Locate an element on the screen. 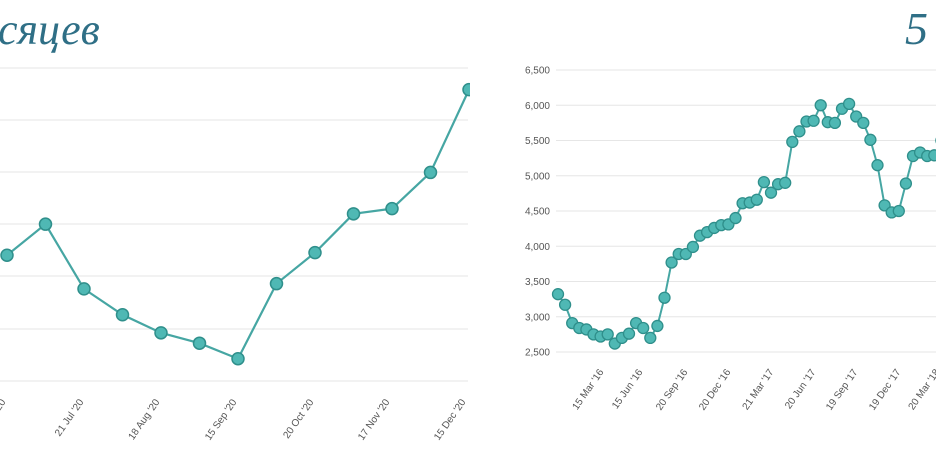 The width and height of the screenshot is (936, 468). page-number: 5 is located at coordinates (916, 28).